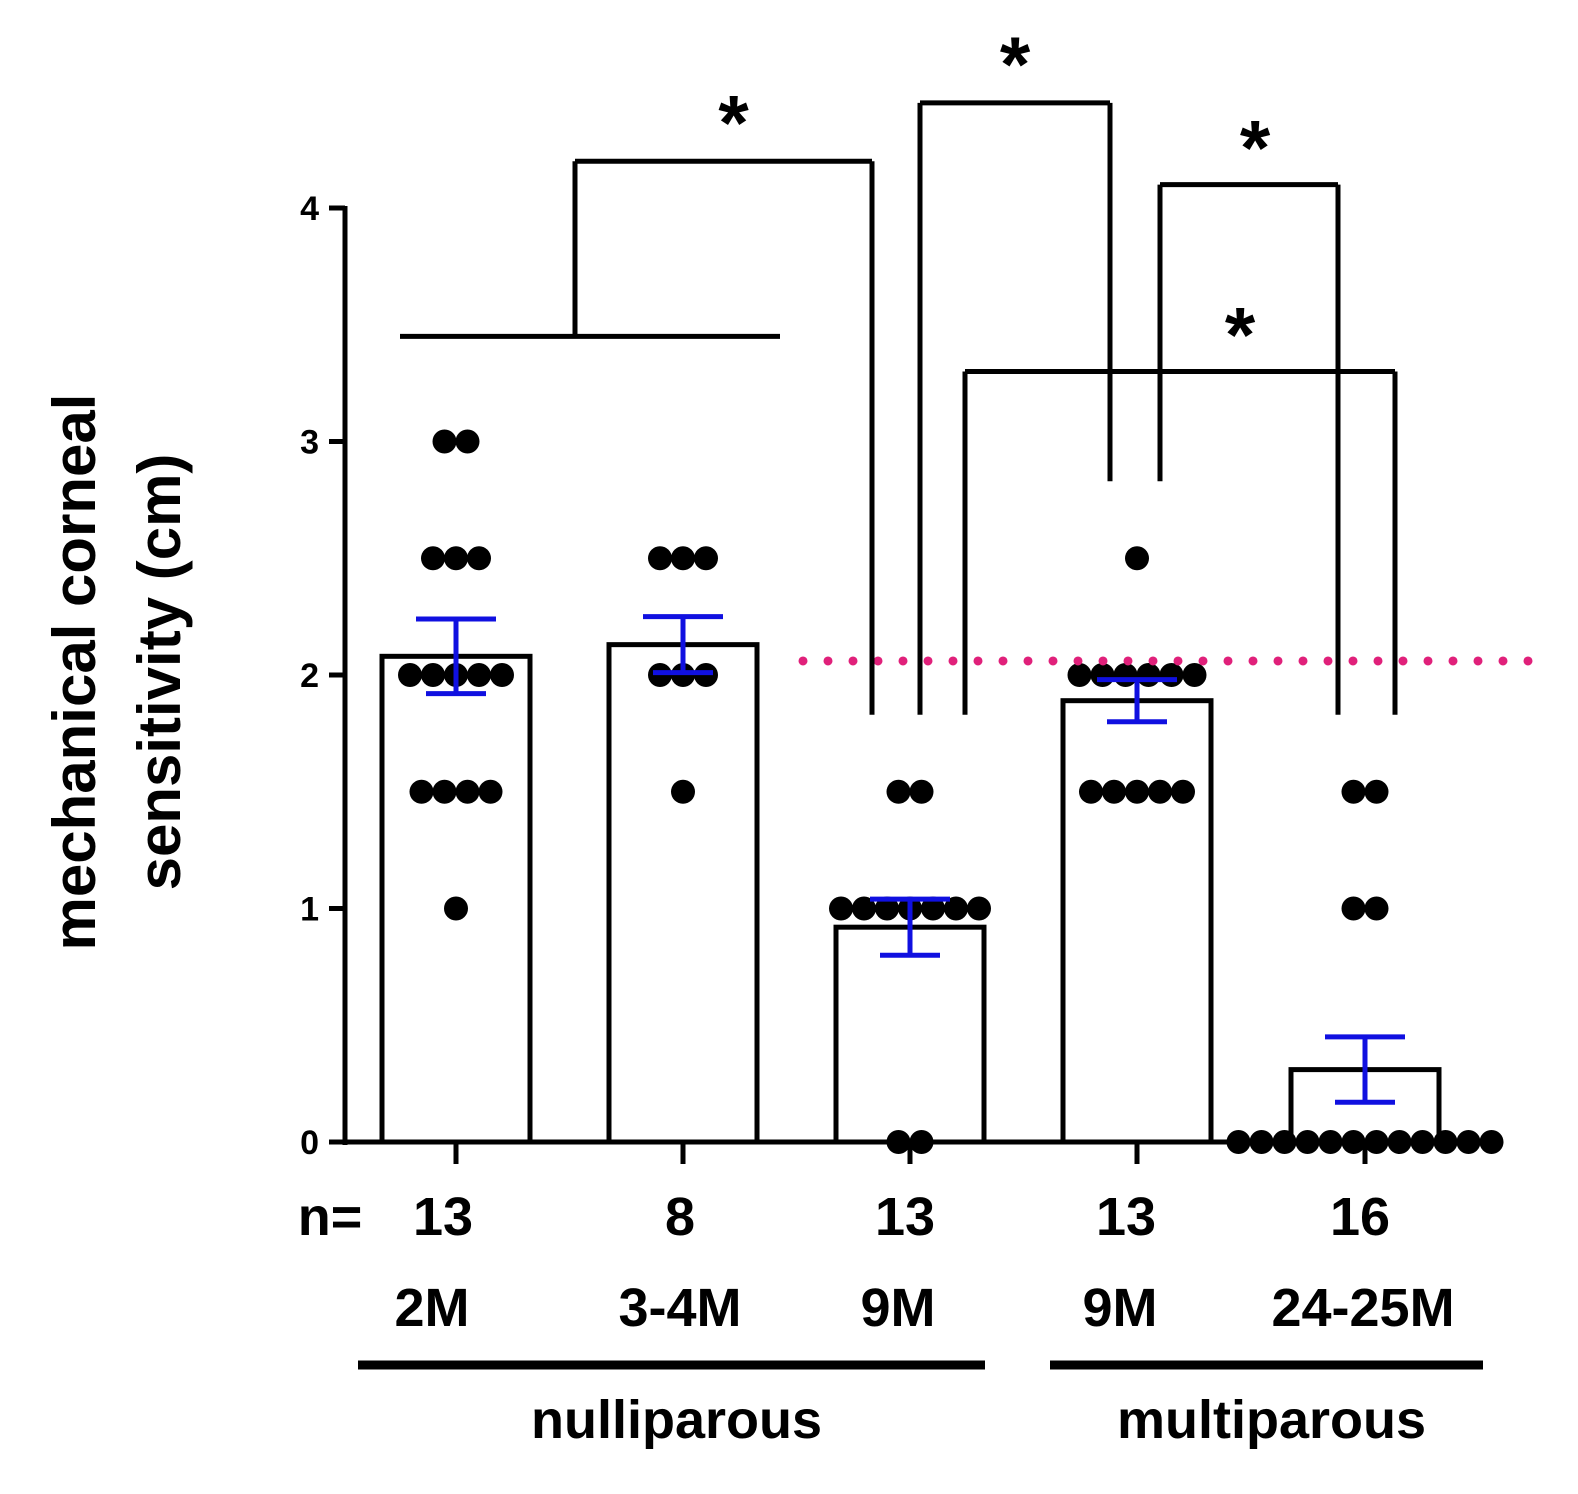 This screenshot has height=1494, width=1578. Describe the element at coordinates (74, 672) in the screenshot. I see `y-axis-label: mechanical corneal` at that location.